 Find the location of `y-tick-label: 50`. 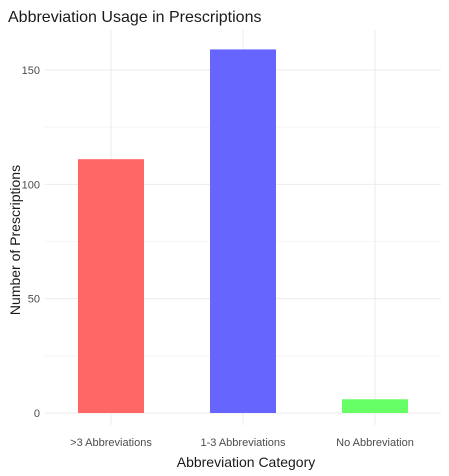

y-tick-label: 50 is located at coordinates (34, 300).